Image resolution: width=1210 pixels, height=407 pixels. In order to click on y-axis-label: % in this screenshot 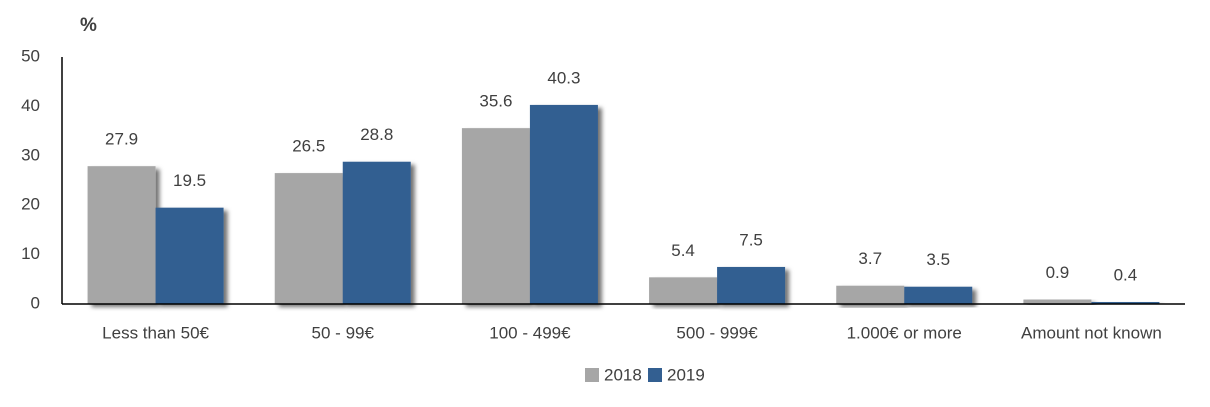, I will do `click(88, 25)`.